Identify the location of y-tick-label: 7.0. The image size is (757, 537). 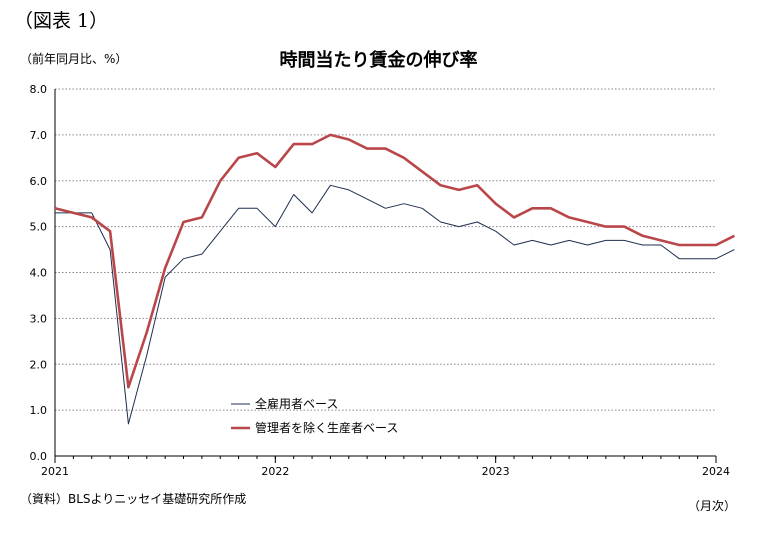
(39, 135).